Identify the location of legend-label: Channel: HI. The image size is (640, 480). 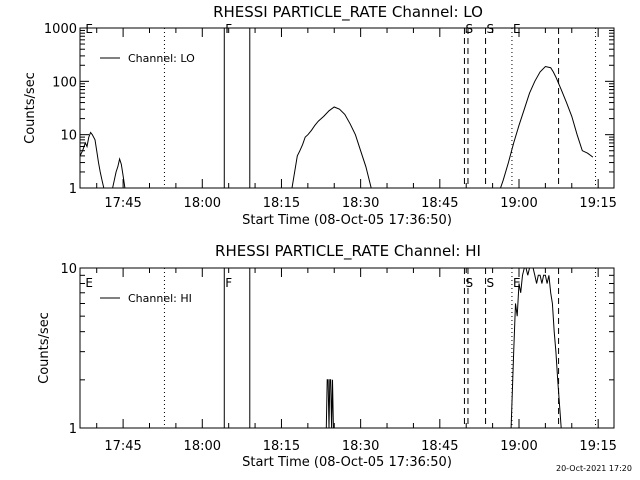
(160, 298).